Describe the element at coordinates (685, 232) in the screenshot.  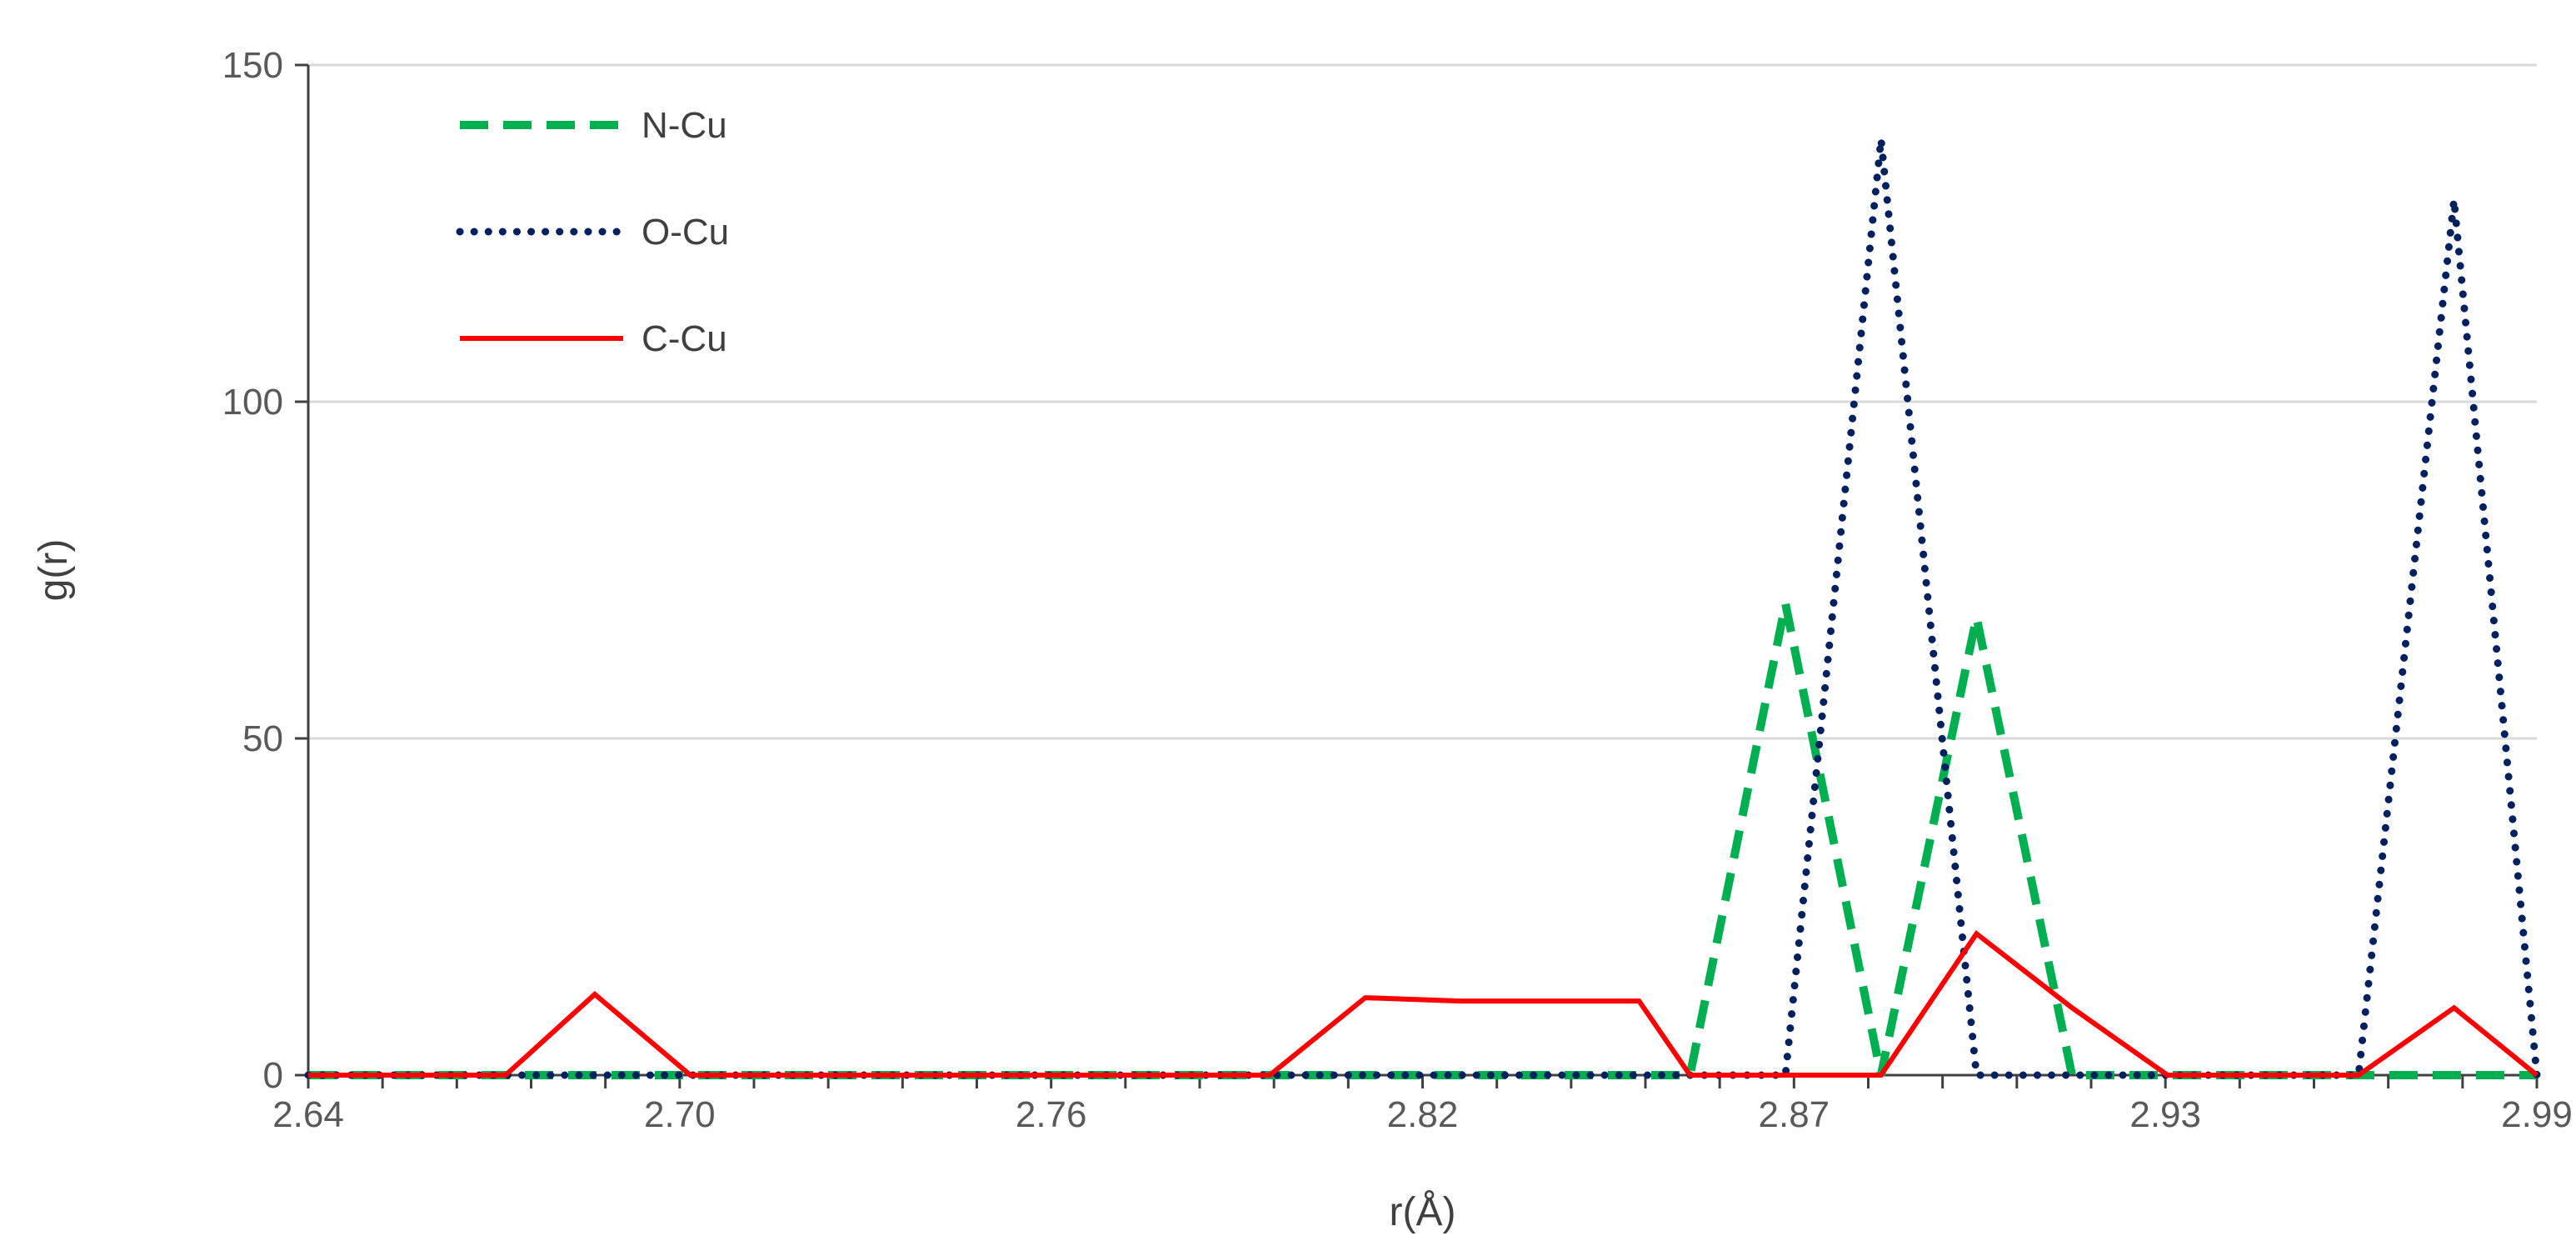
I see `legend-label: O-Cu` at that location.